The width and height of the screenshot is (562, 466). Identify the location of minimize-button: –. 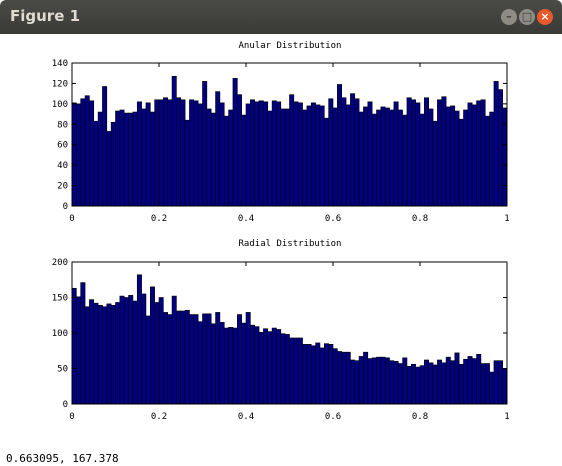
(509, 17).